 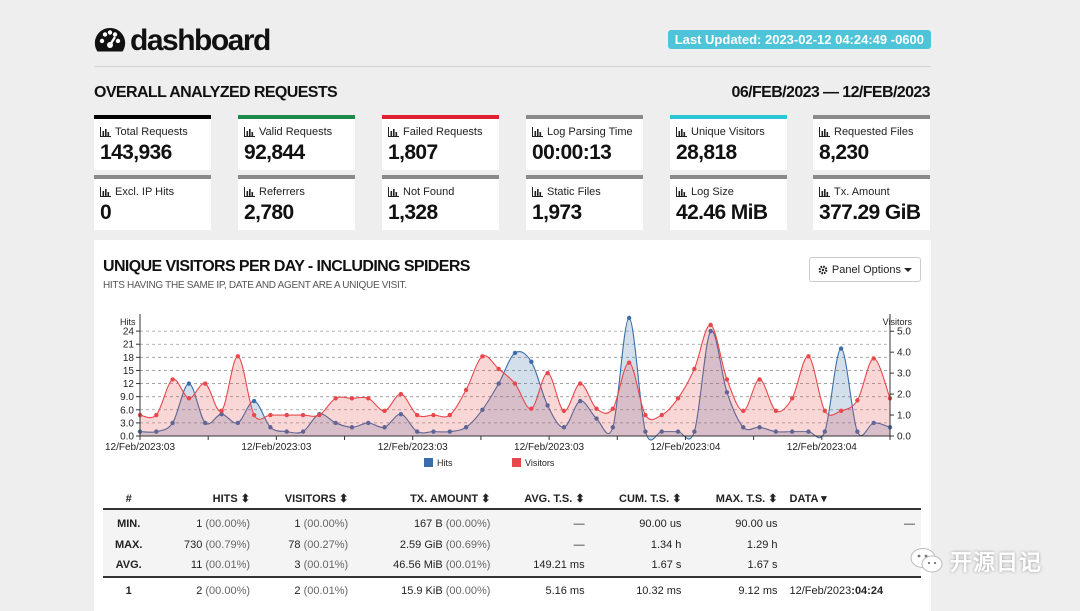 What do you see at coordinates (516, 462) in the screenshot?
I see `legend-swatch` at bounding box center [516, 462].